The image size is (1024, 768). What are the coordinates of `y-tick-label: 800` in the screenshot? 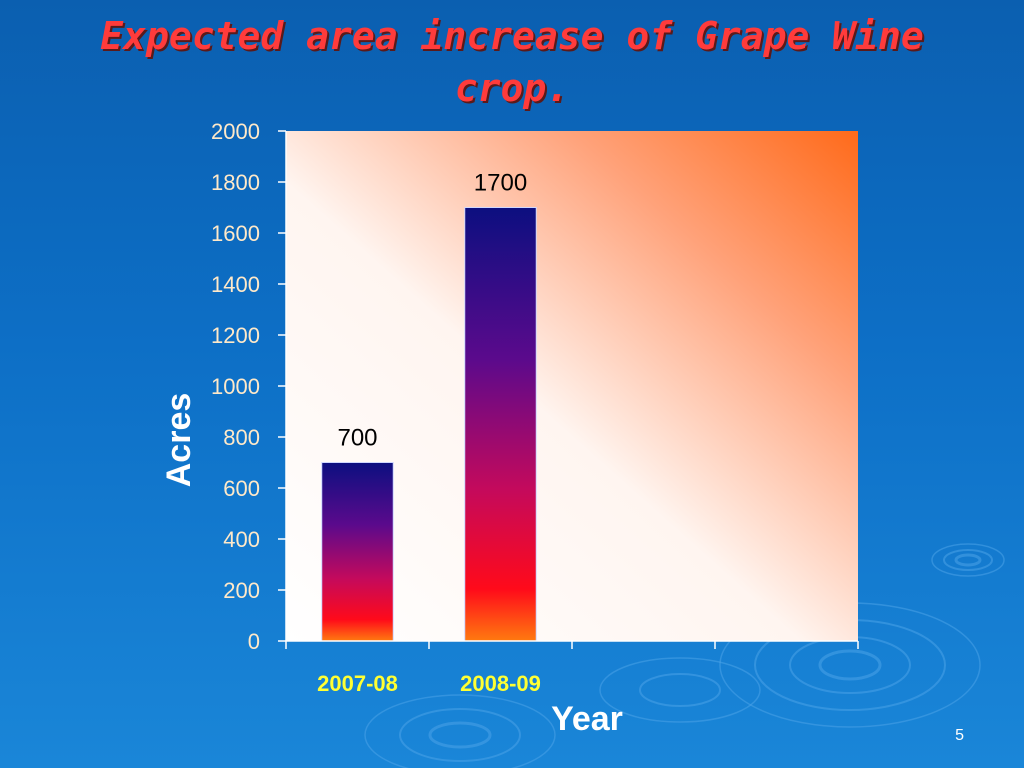 It's located at (241, 437).